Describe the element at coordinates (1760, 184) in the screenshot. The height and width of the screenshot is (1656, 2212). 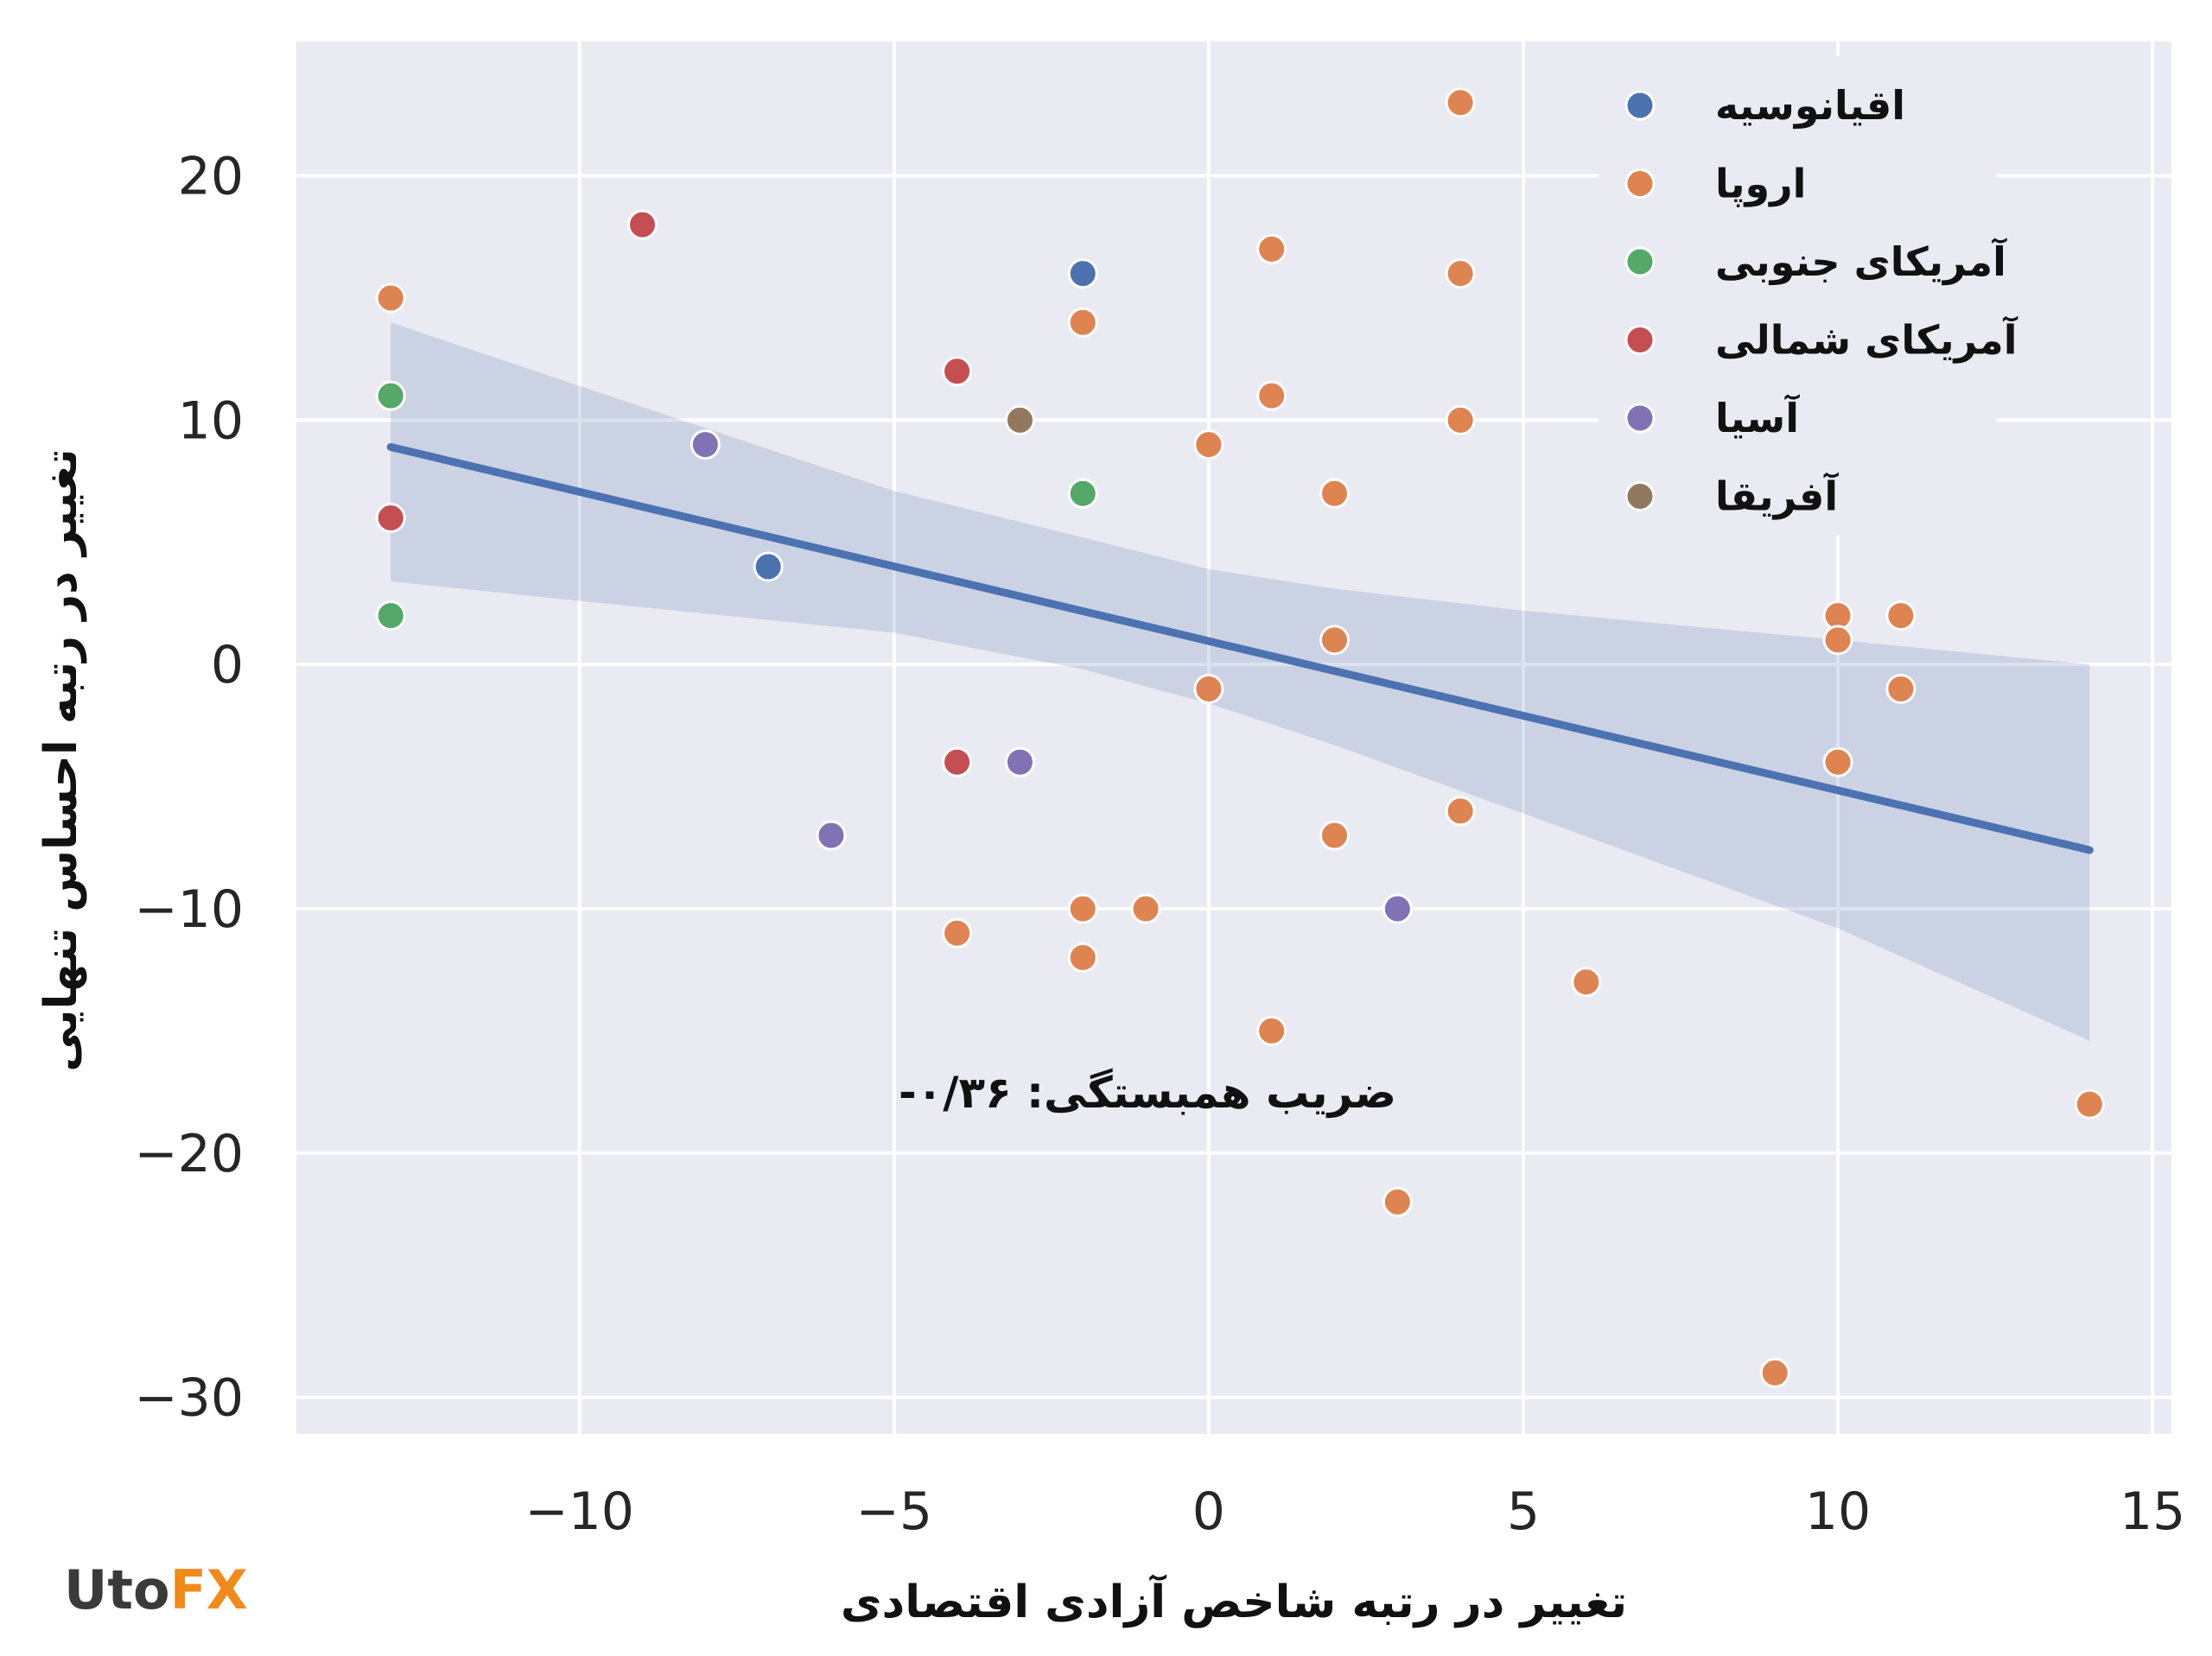
I see `legend-label: اروپا` at that location.